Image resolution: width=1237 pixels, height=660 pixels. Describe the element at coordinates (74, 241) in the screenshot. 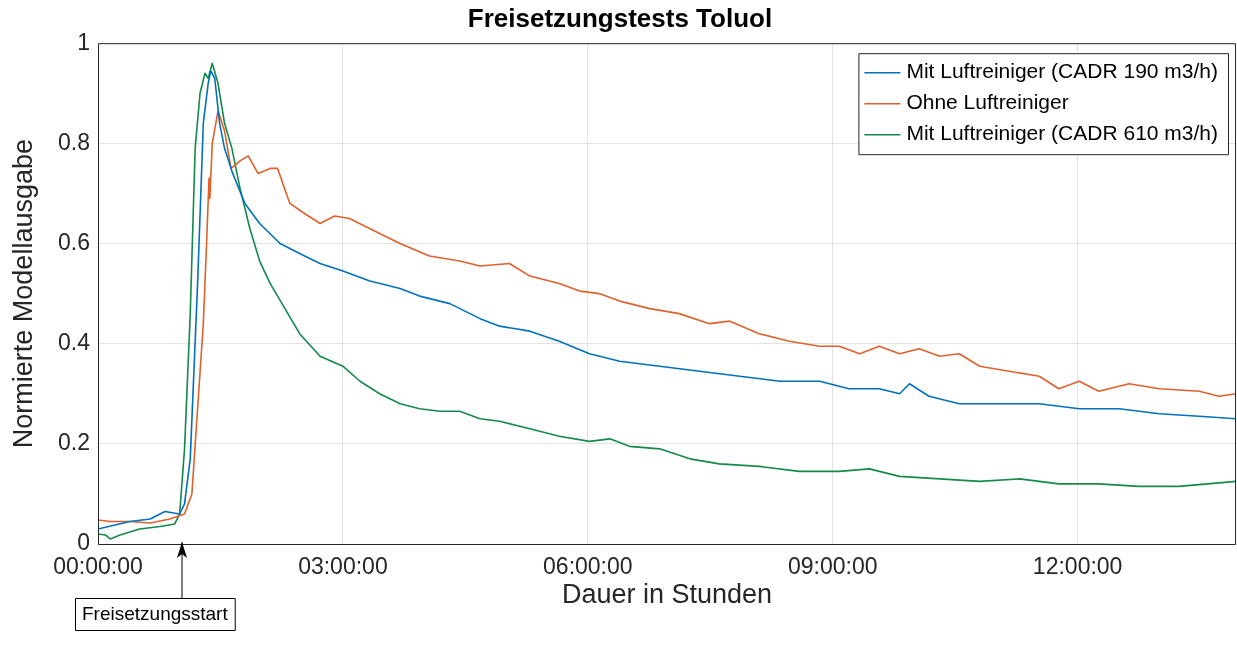

I see `y-tick-label: 0.6` at that location.